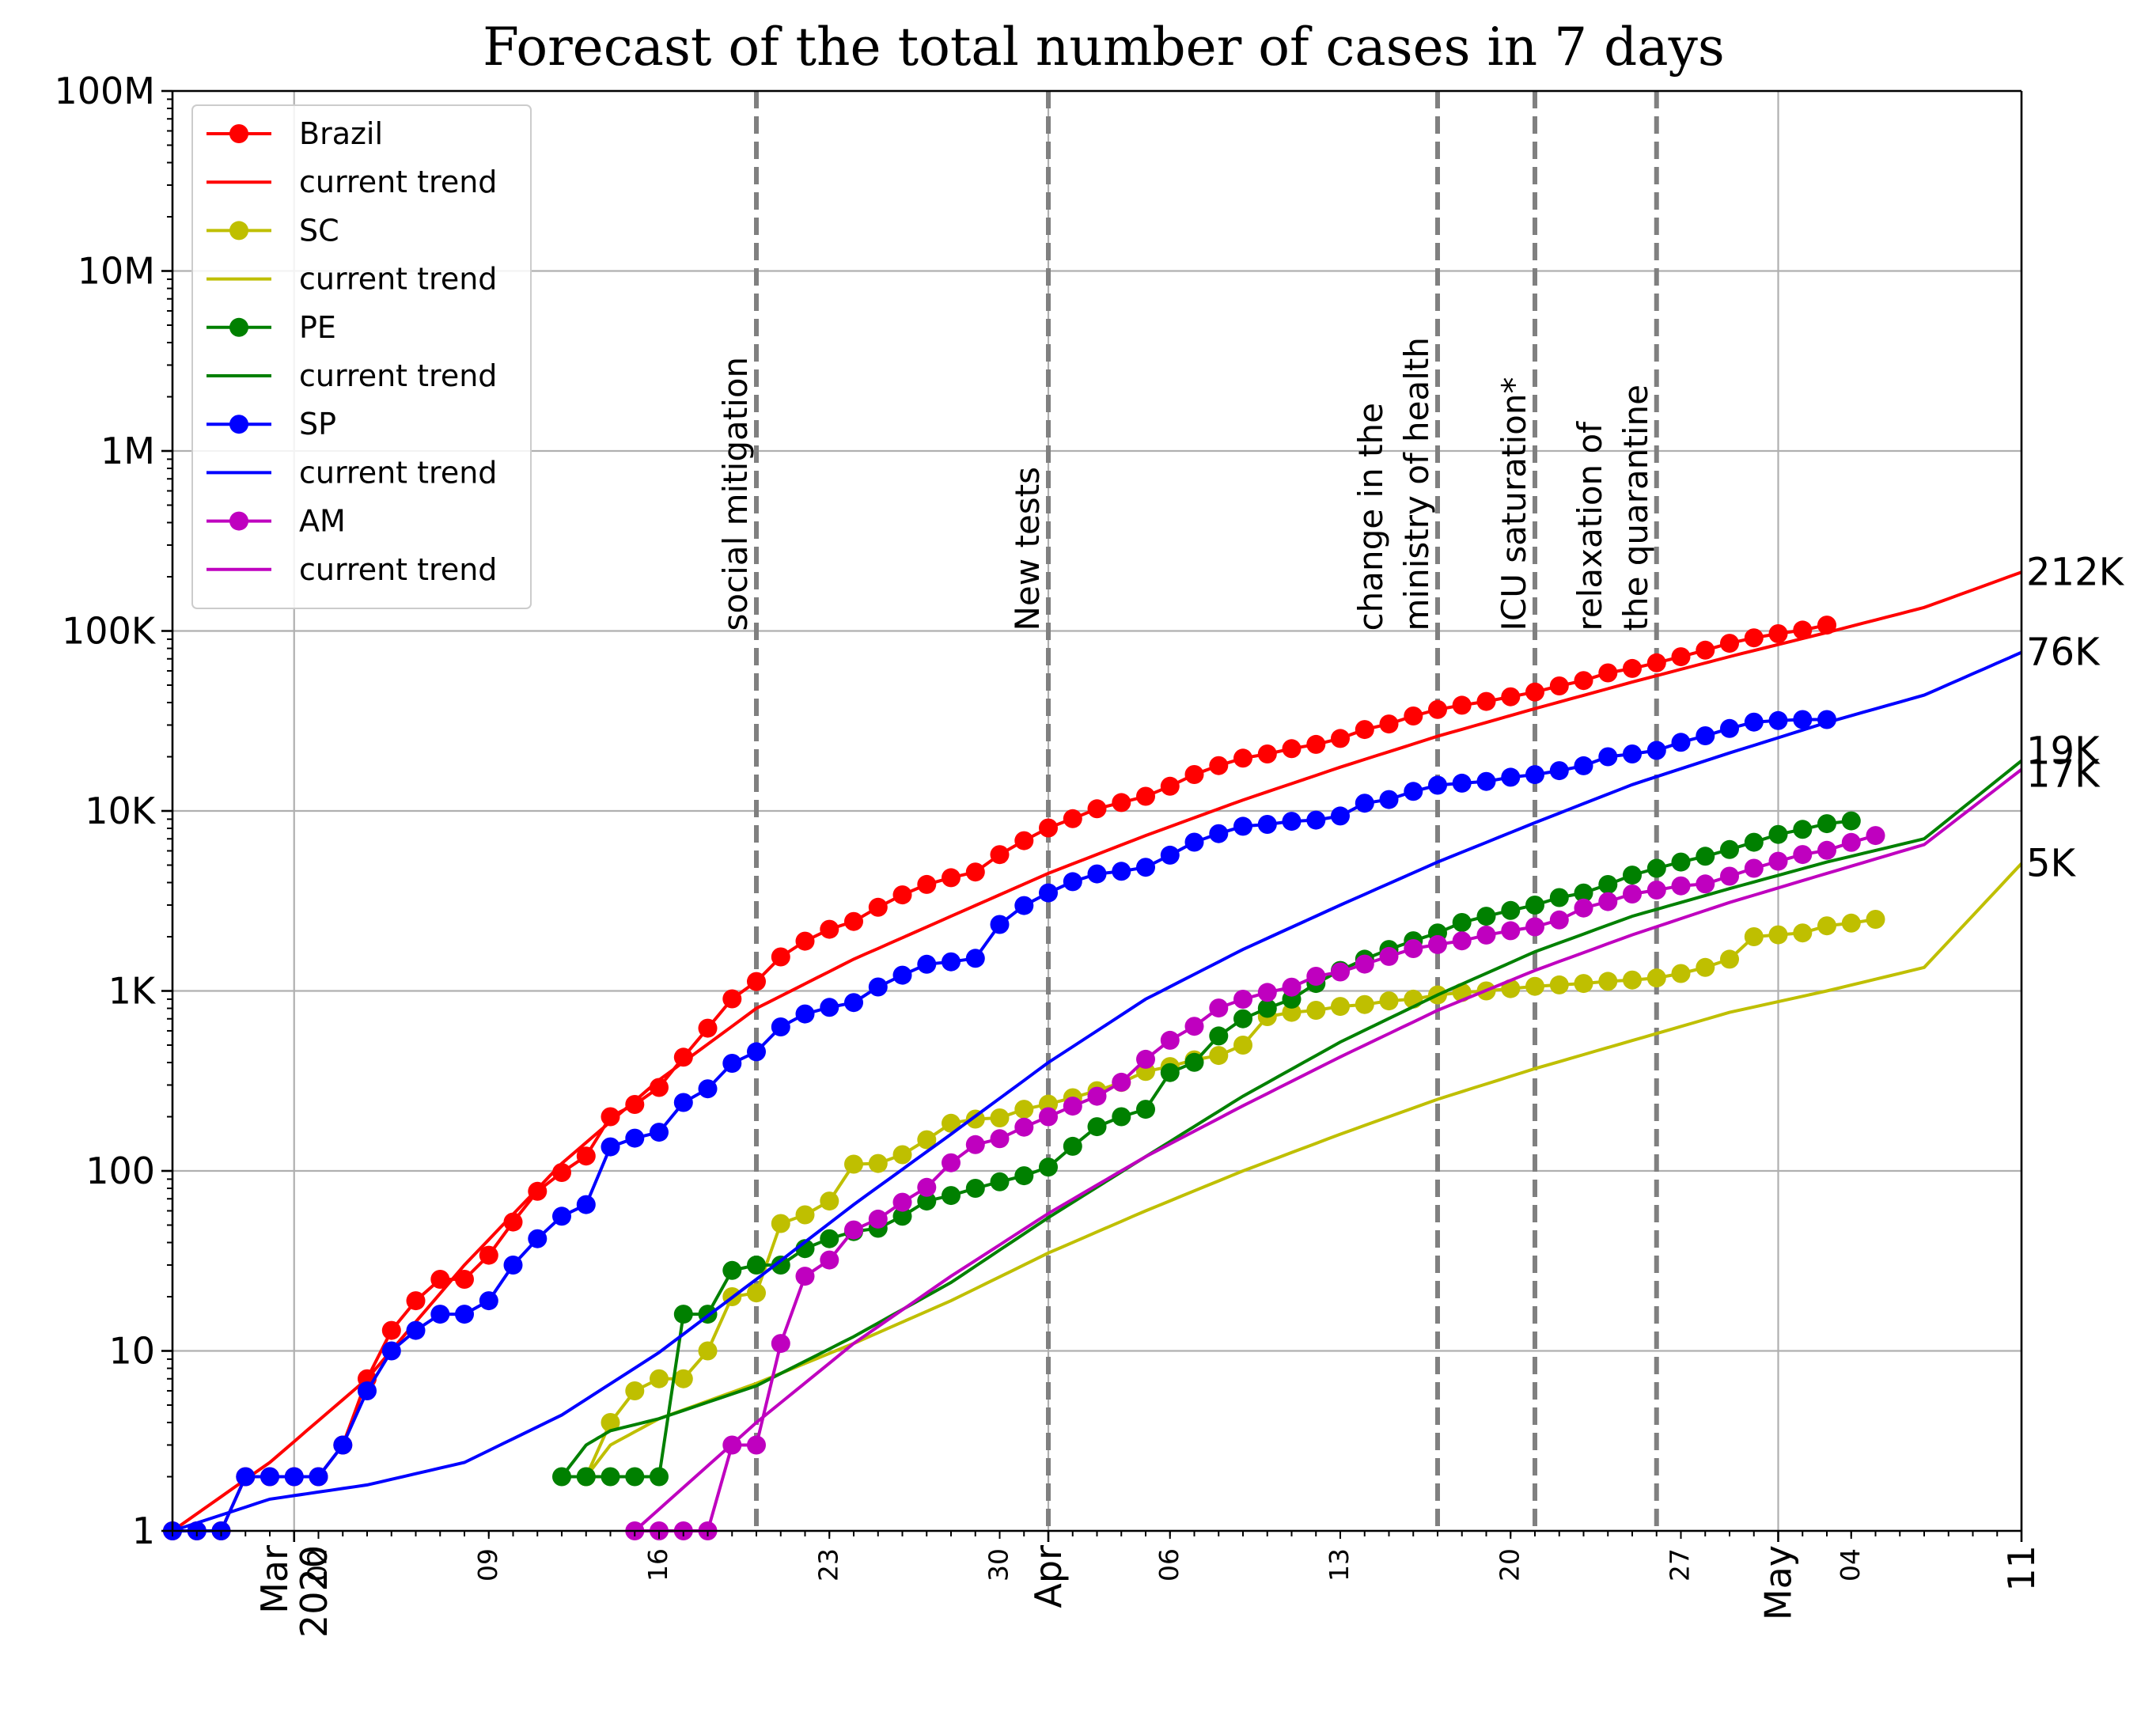 This screenshot has height=1735, width=2156. Describe the element at coordinates (238, 521) in the screenshot. I see `legend-swatch-marker` at that location.